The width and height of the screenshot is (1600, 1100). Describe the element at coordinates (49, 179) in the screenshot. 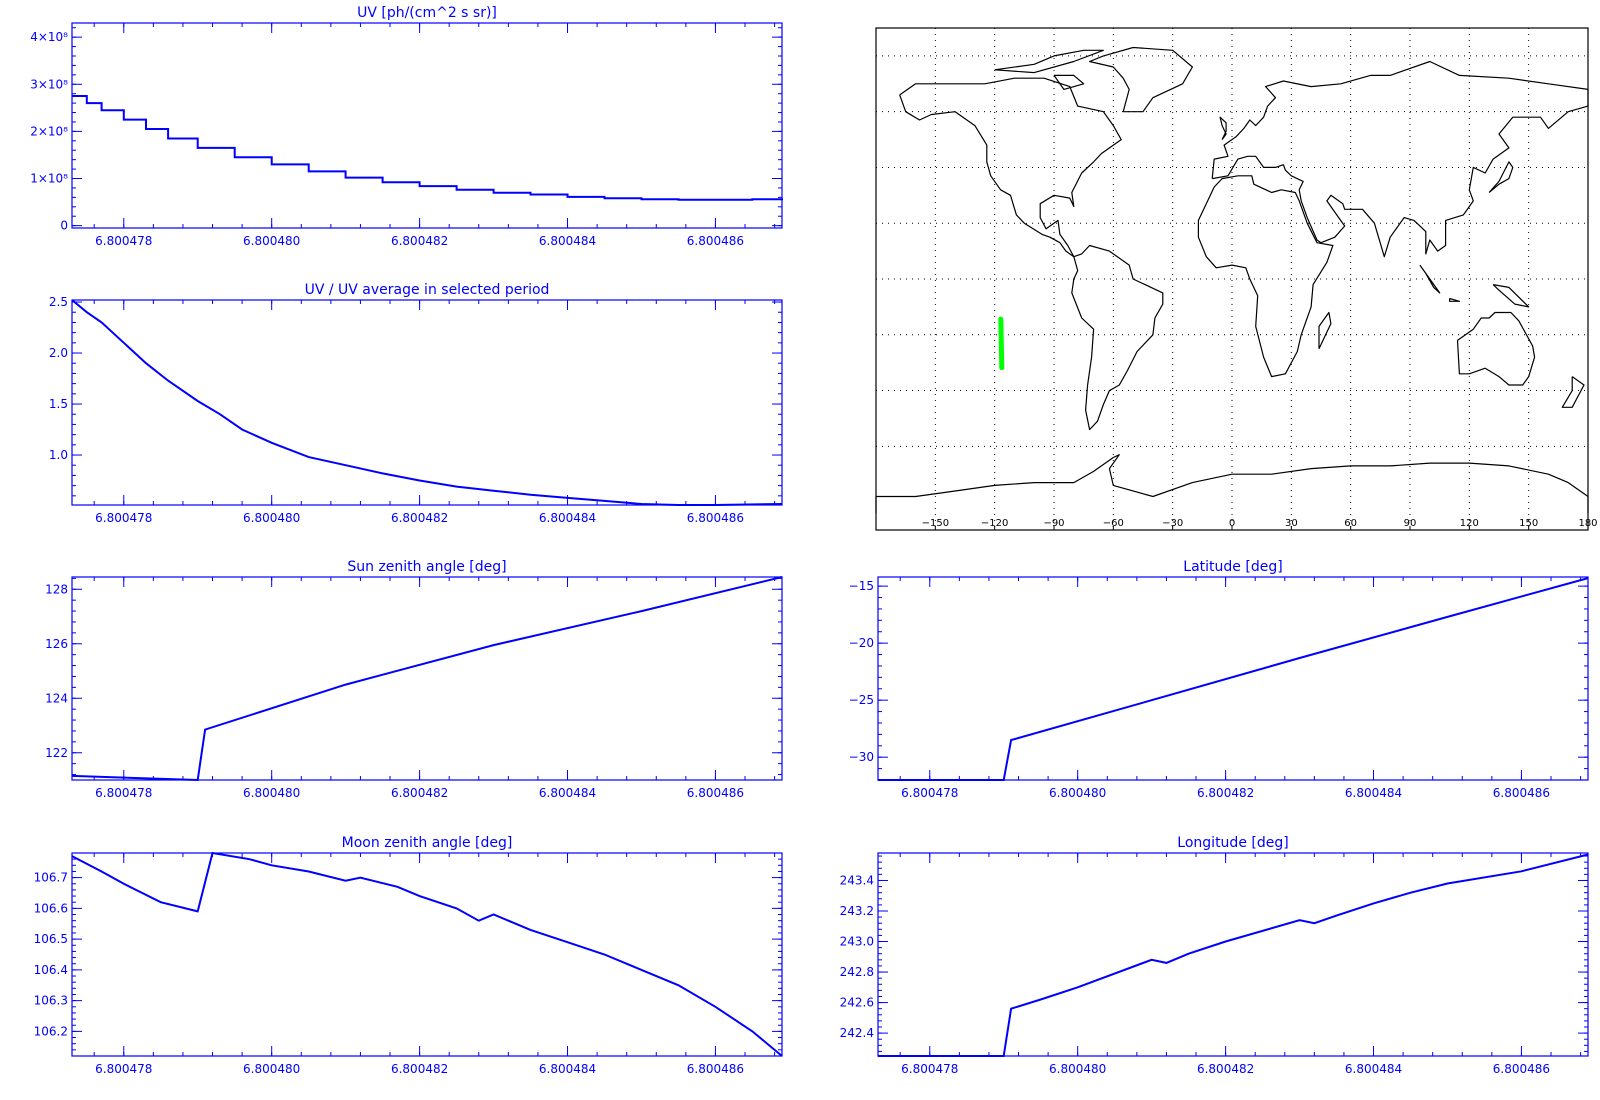

I see `y-tick-label: 1×10⁸` at that location.